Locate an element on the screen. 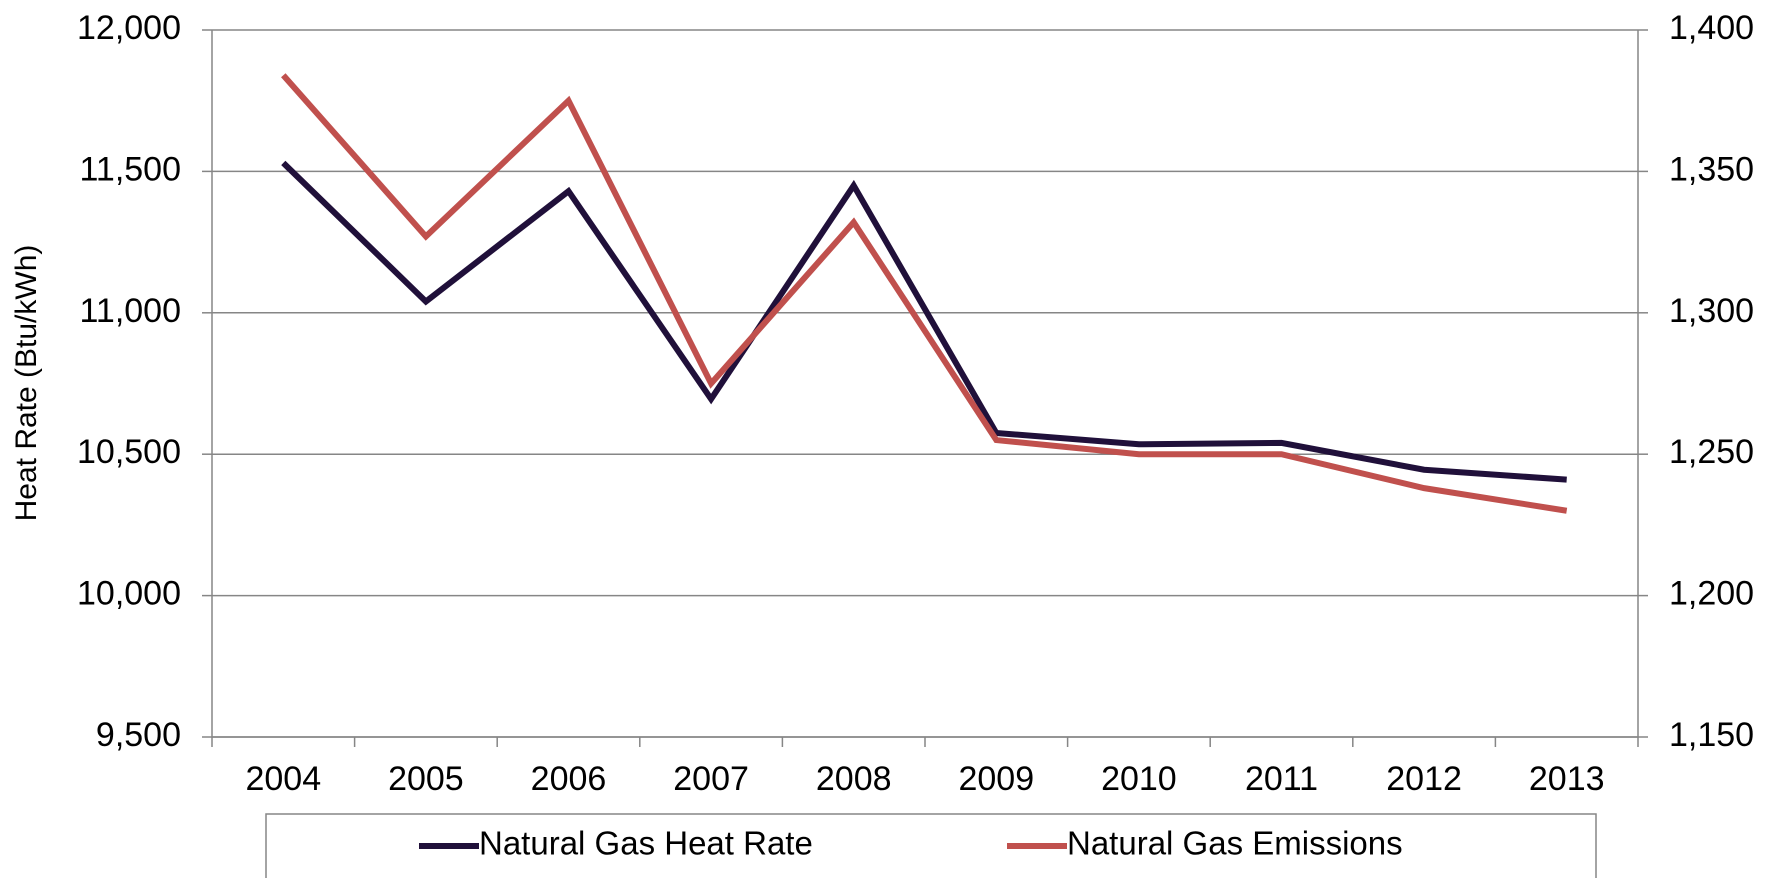 This screenshot has height=883, width=1768. legend-box is located at coordinates (931, 848).